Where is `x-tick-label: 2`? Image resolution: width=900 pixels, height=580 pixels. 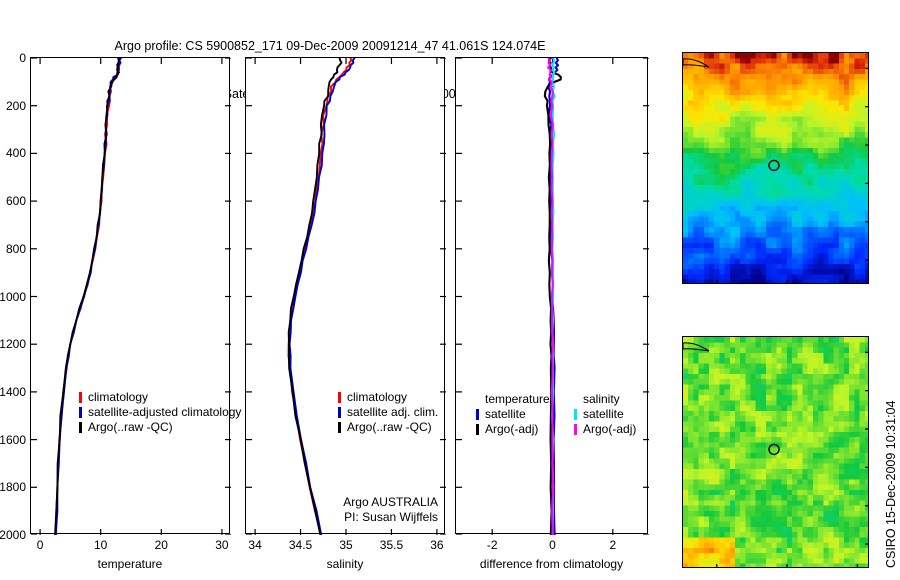
x-tick-label: 2 is located at coordinates (613, 545).